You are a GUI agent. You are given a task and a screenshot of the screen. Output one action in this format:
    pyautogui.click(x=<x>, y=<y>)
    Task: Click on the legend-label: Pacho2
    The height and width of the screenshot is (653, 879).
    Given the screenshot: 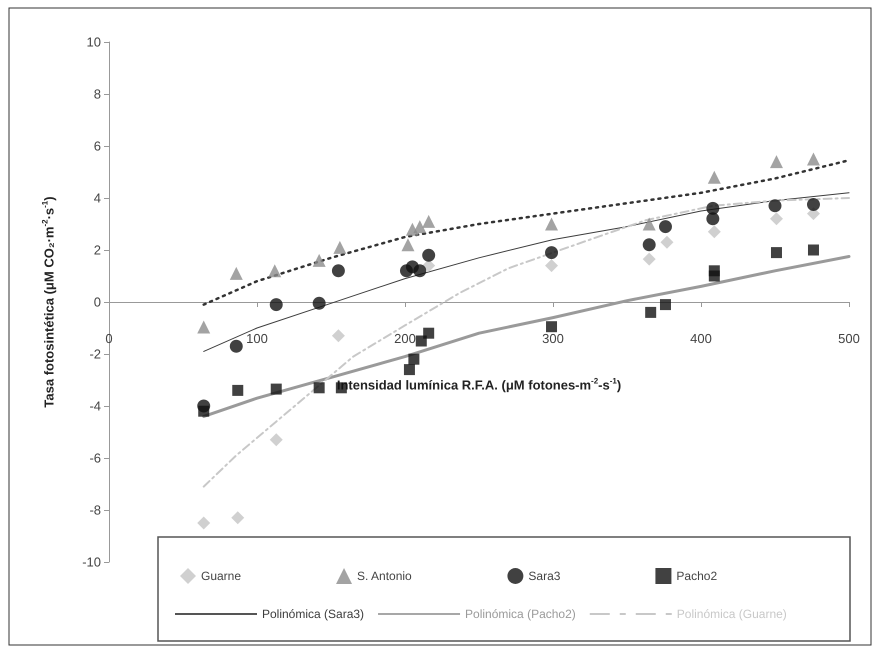 What is the action you would take?
    pyautogui.click(x=697, y=576)
    